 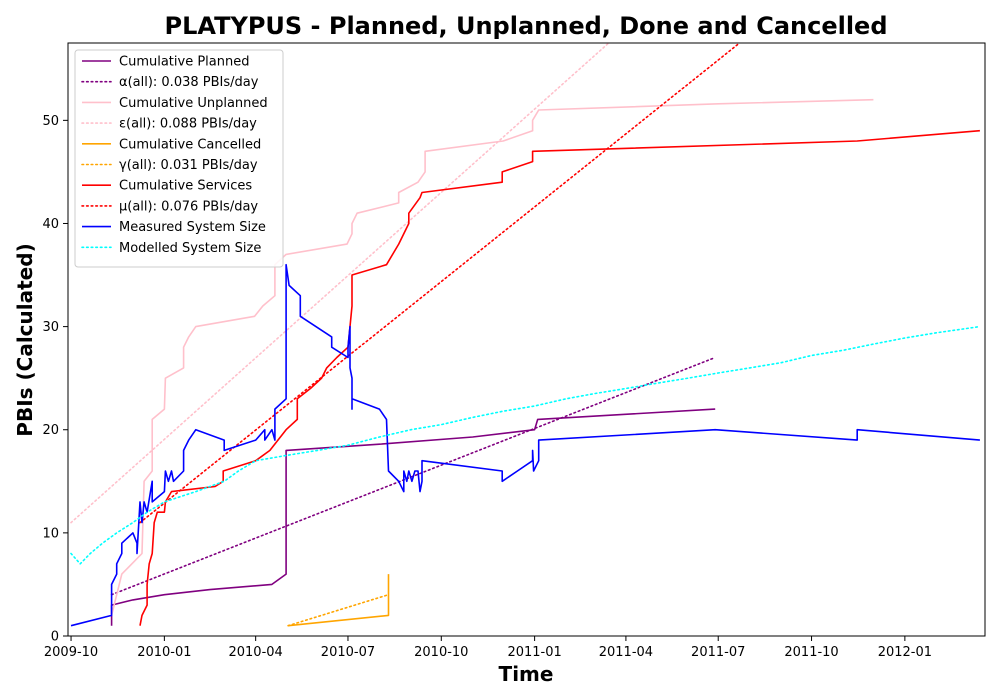 What do you see at coordinates (50, 121) in the screenshot?
I see `y-tick-label: 50` at bounding box center [50, 121].